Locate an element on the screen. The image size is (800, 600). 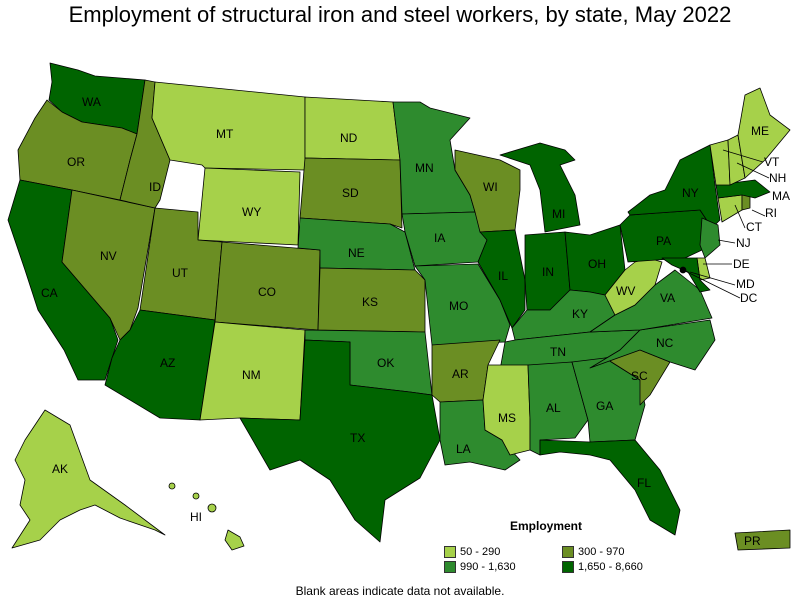
label-SD: SD is located at coordinates (350, 193).